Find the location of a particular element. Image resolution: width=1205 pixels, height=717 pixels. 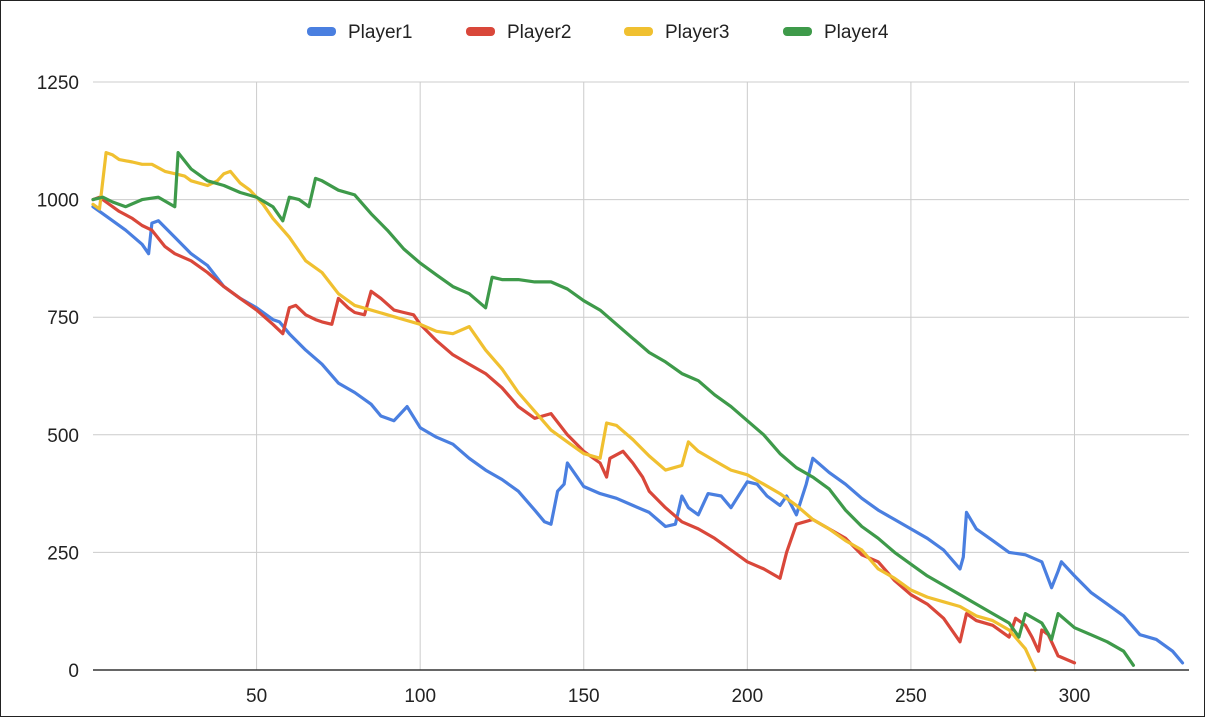

legend-label: Player2 is located at coordinates (539, 32).